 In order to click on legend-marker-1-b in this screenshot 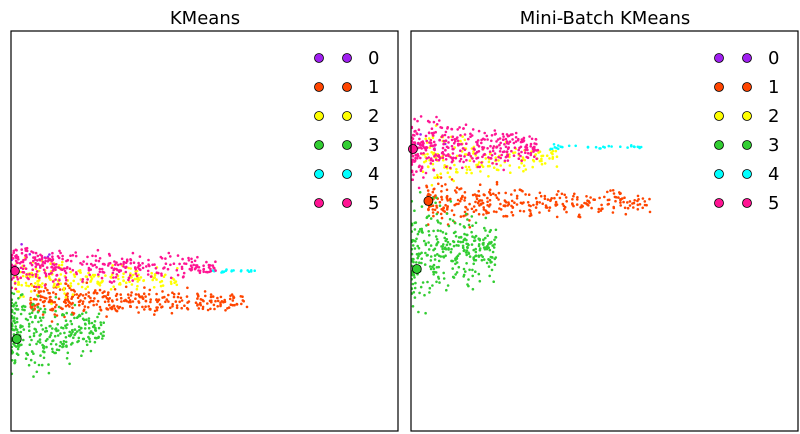, I will do `click(347, 87)`.